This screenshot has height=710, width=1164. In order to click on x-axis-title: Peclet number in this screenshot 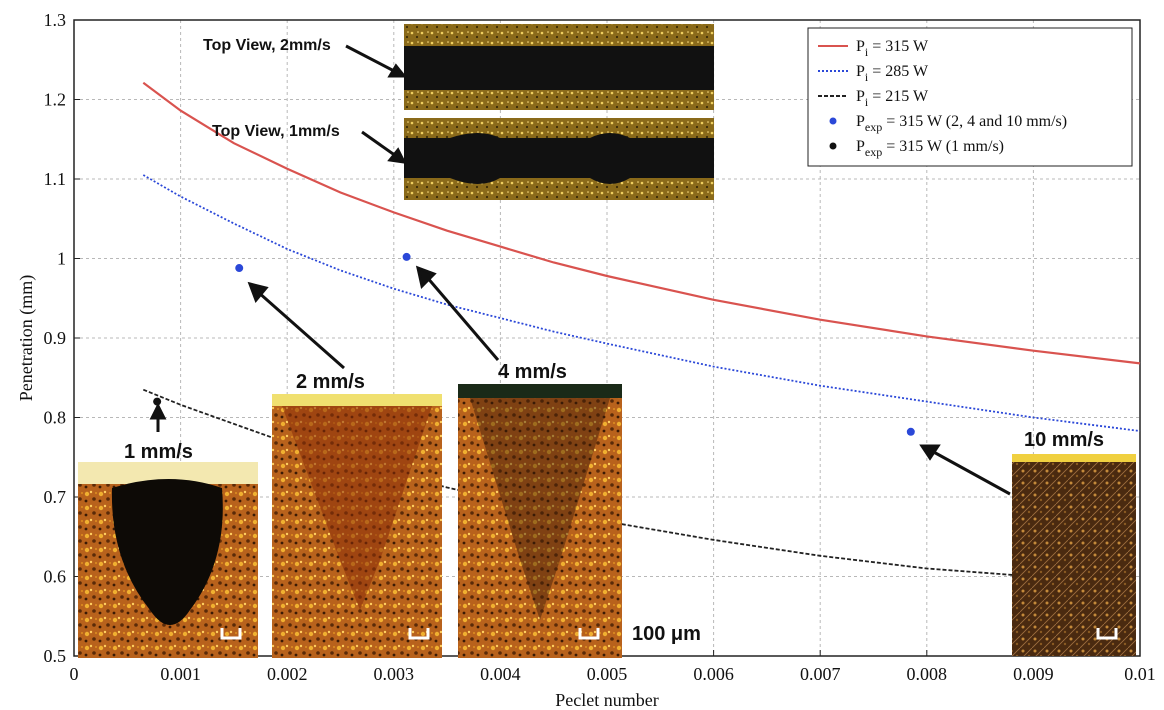, I will do `click(606, 700)`.